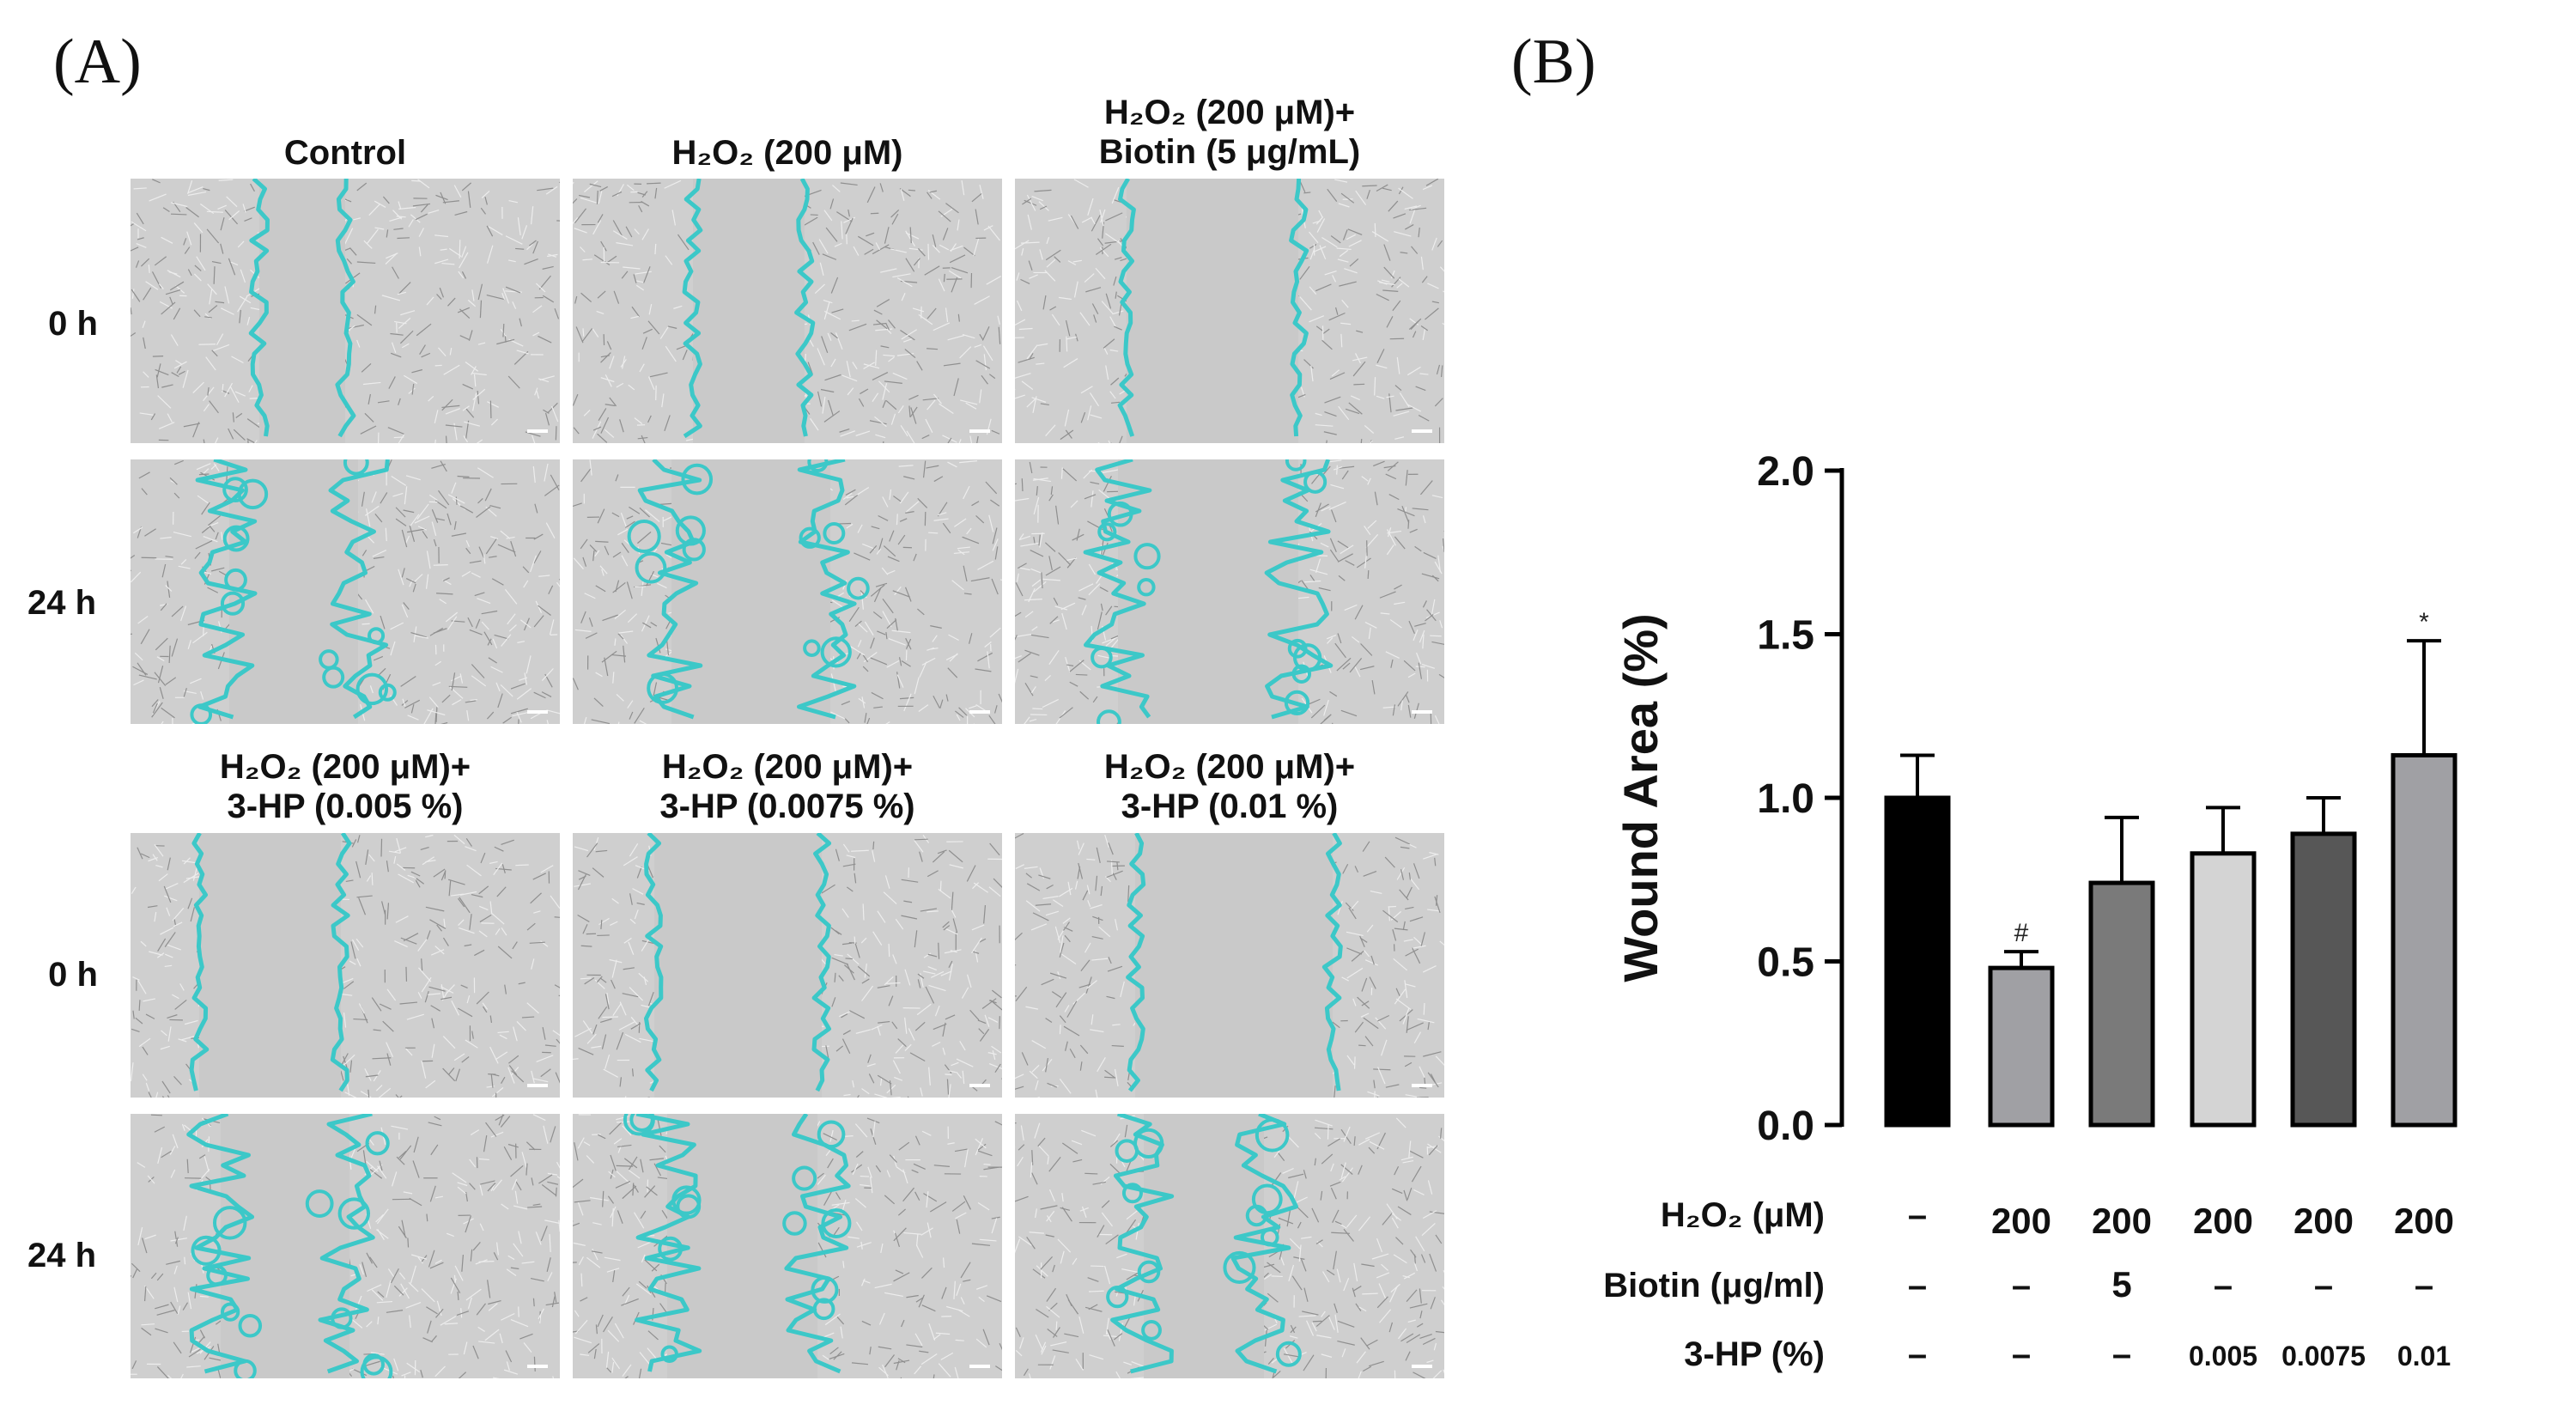  I want to click on y-axis-label: Wound Area (%), so click(1641, 797).